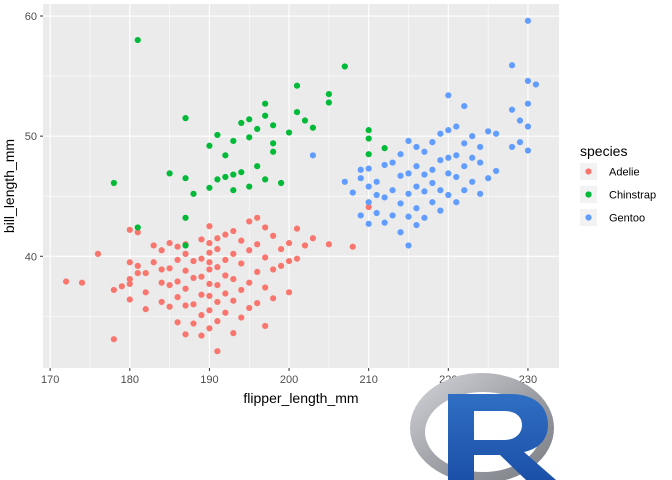  Describe the element at coordinates (624, 173) in the screenshot. I see `legend-label-adelie: Adelie` at that location.